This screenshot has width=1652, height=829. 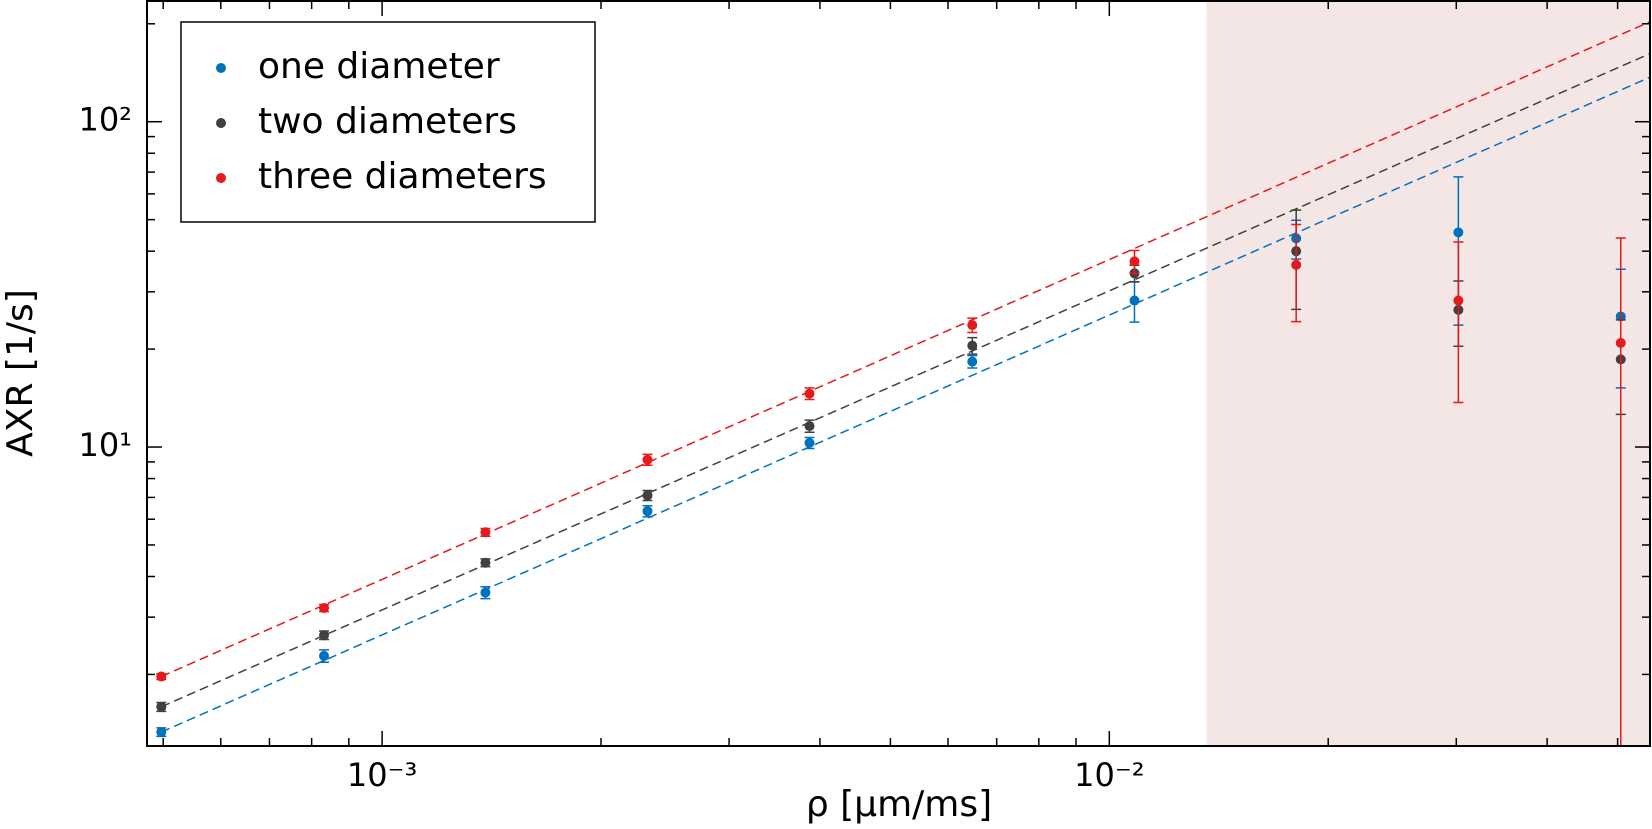 I want to click on x-tick-label: 10⁻², so click(x=1109, y=775).